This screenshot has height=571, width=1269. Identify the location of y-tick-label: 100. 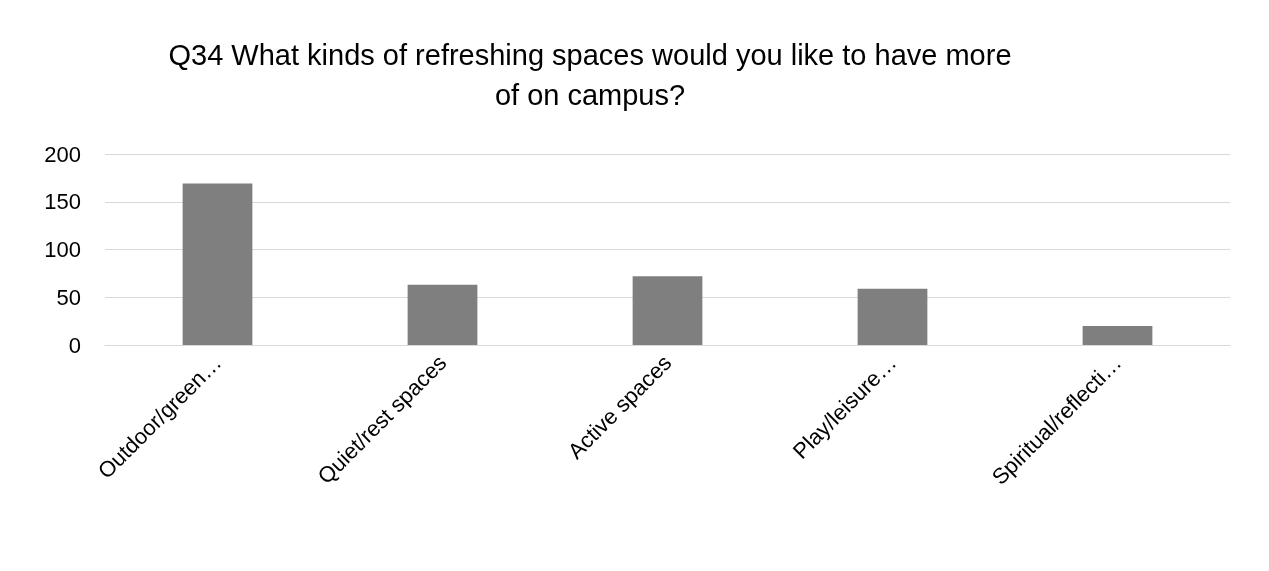
(62, 249).